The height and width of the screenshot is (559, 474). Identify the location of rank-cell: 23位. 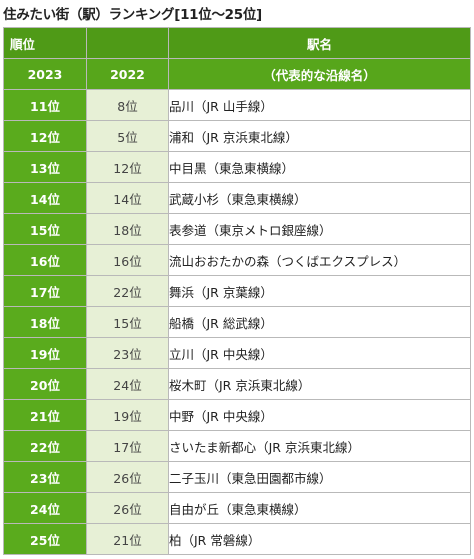
(45, 477).